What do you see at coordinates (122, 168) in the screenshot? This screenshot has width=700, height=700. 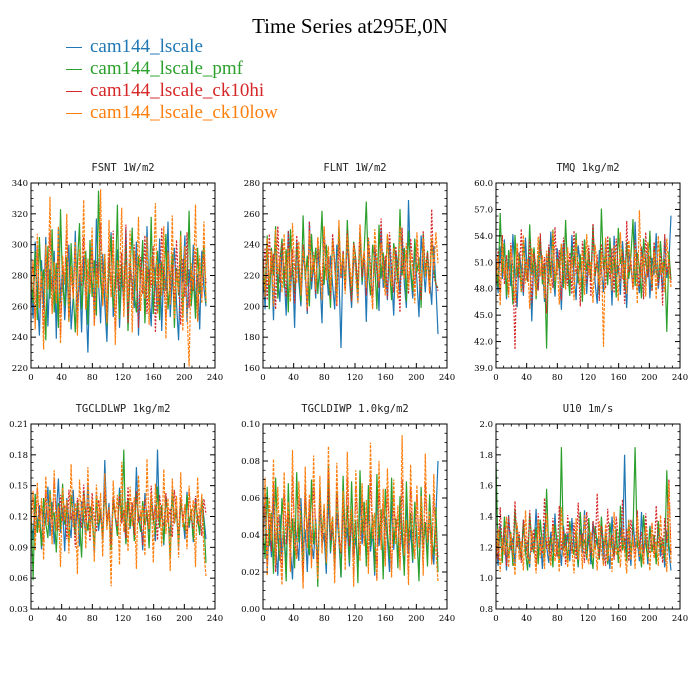 I see `panel-title: FSNT 1W/m2` at bounding box center [122, 168].